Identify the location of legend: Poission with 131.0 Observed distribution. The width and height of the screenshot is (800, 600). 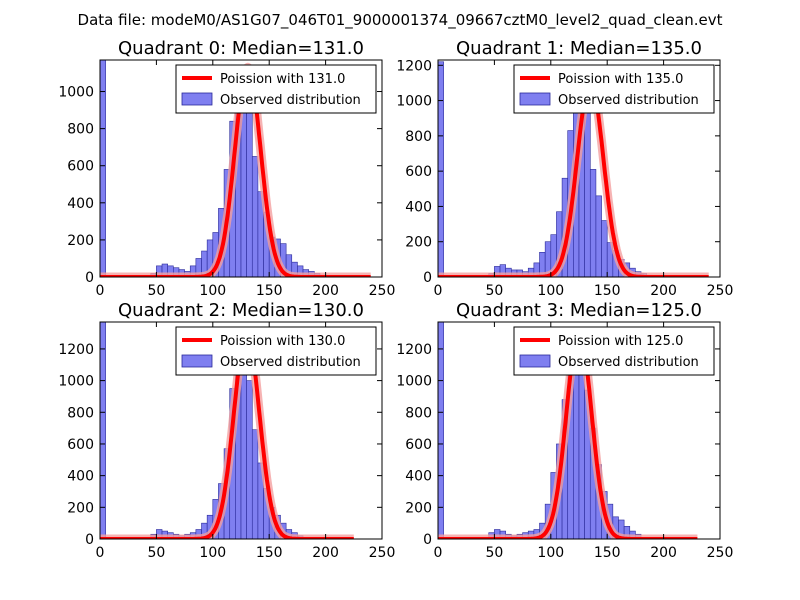
(276, 89).